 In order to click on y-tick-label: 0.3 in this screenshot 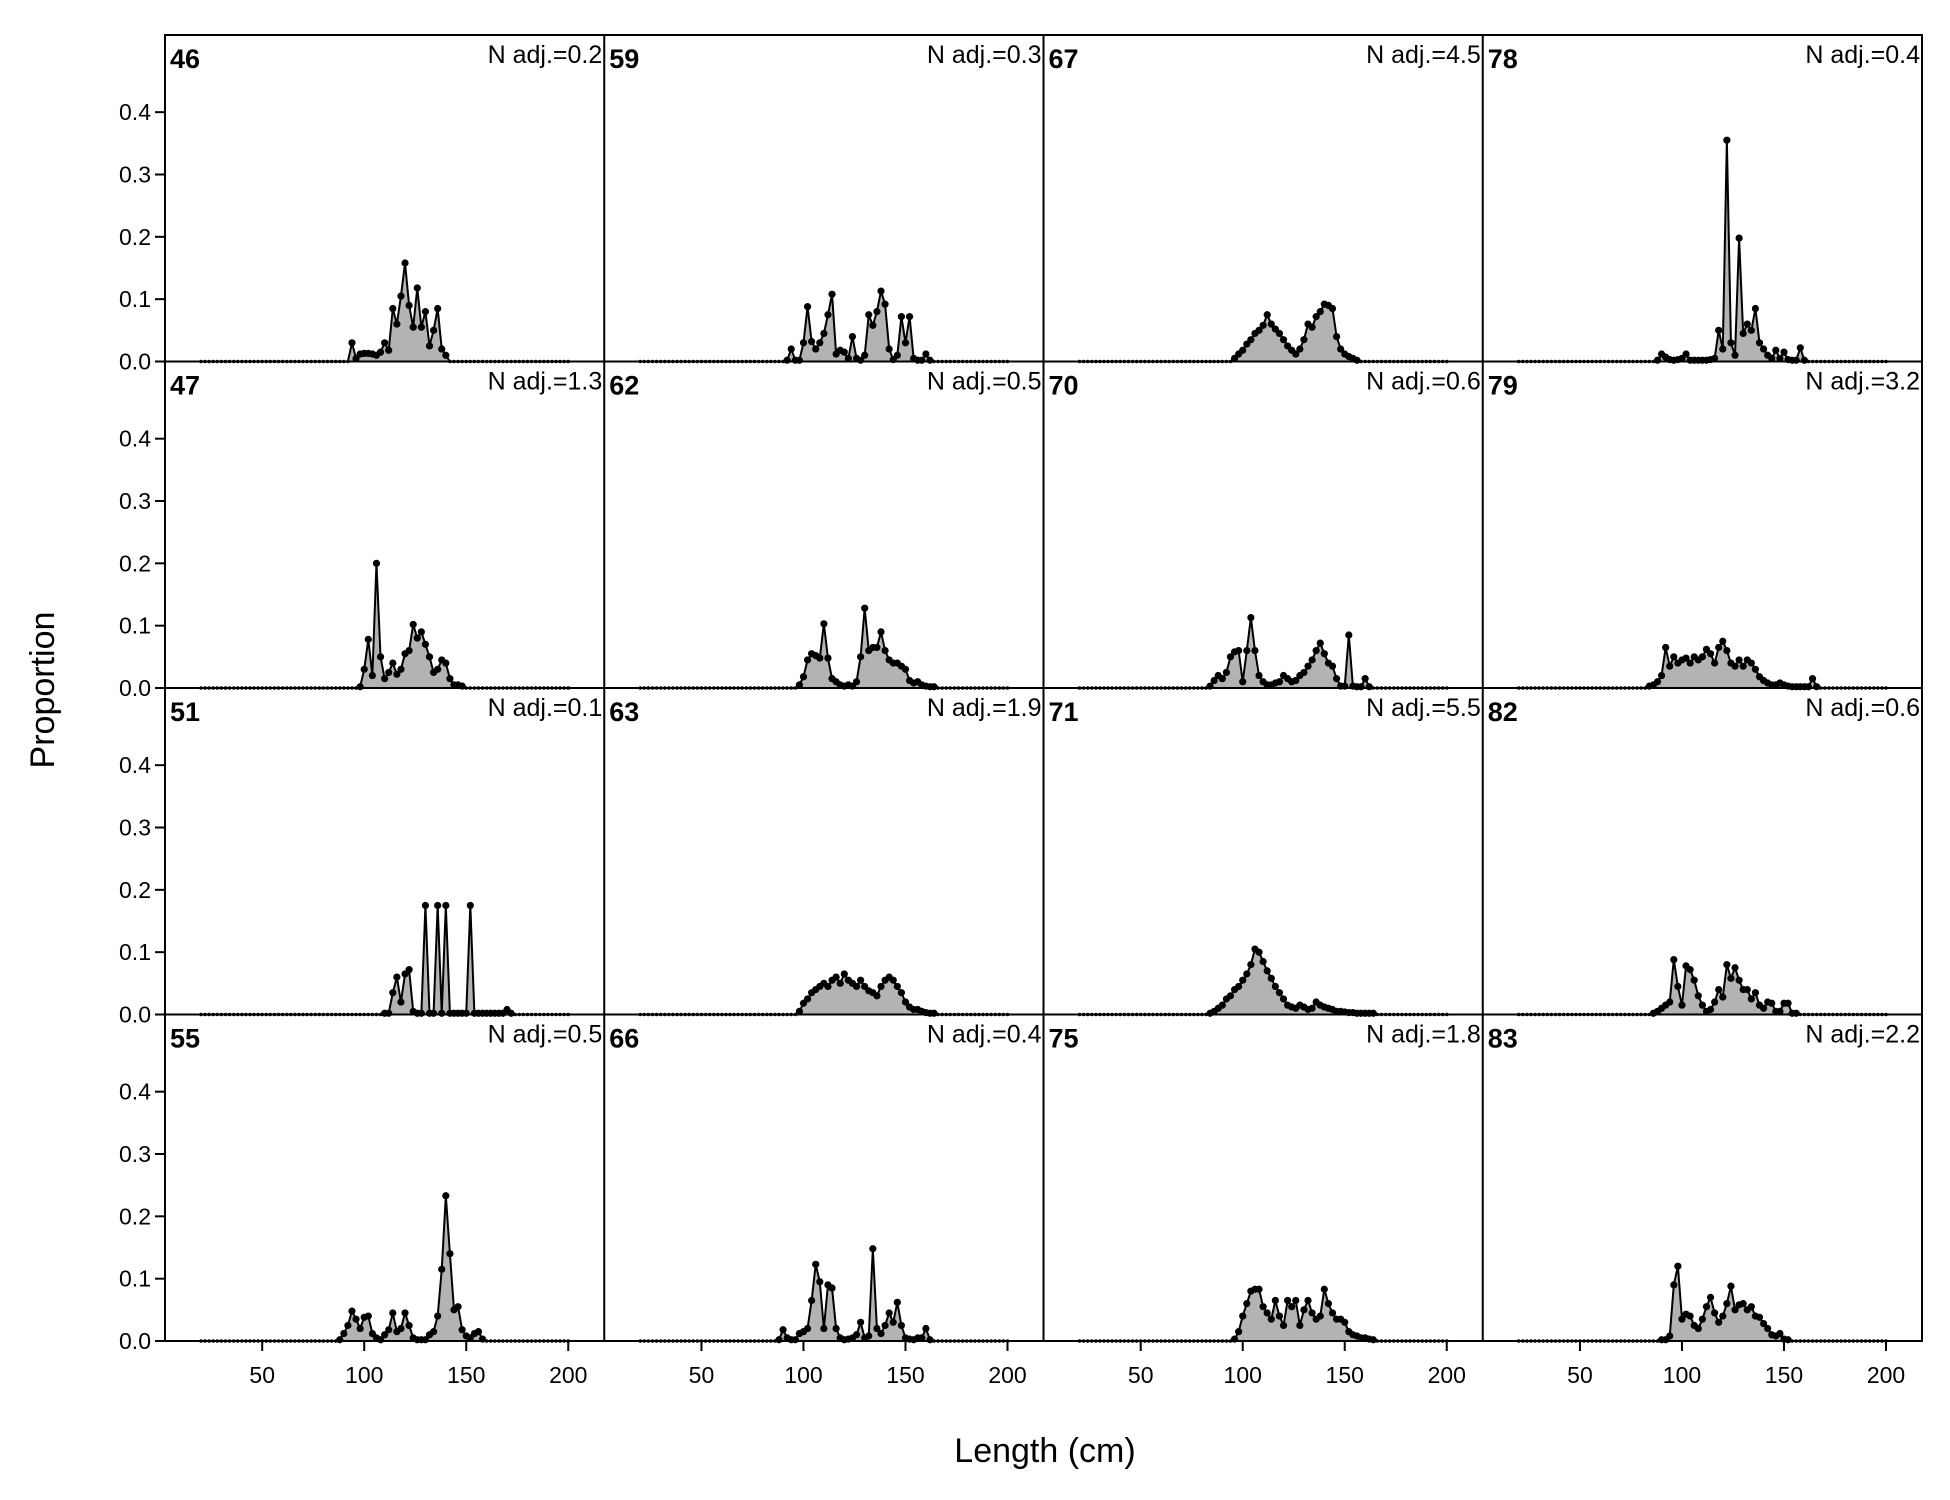, I will do `click(135, 501)`.